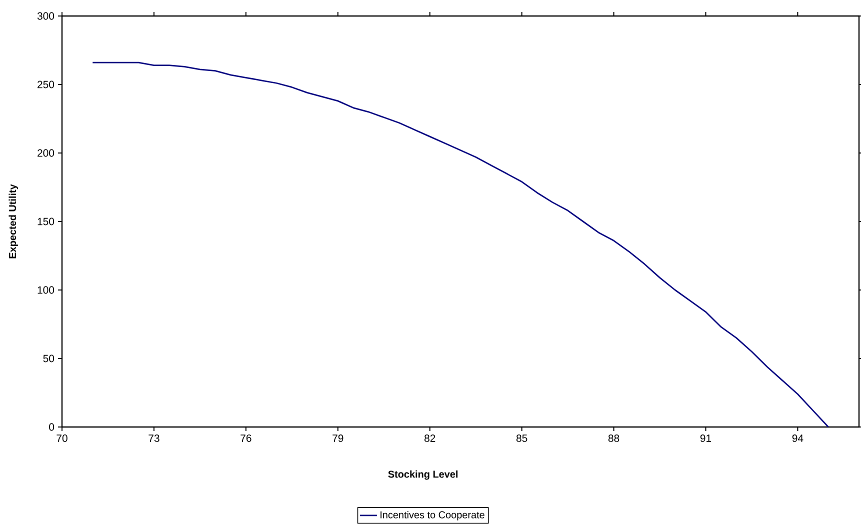  I want to click on y-tick-label: 250, so click(46, 84).